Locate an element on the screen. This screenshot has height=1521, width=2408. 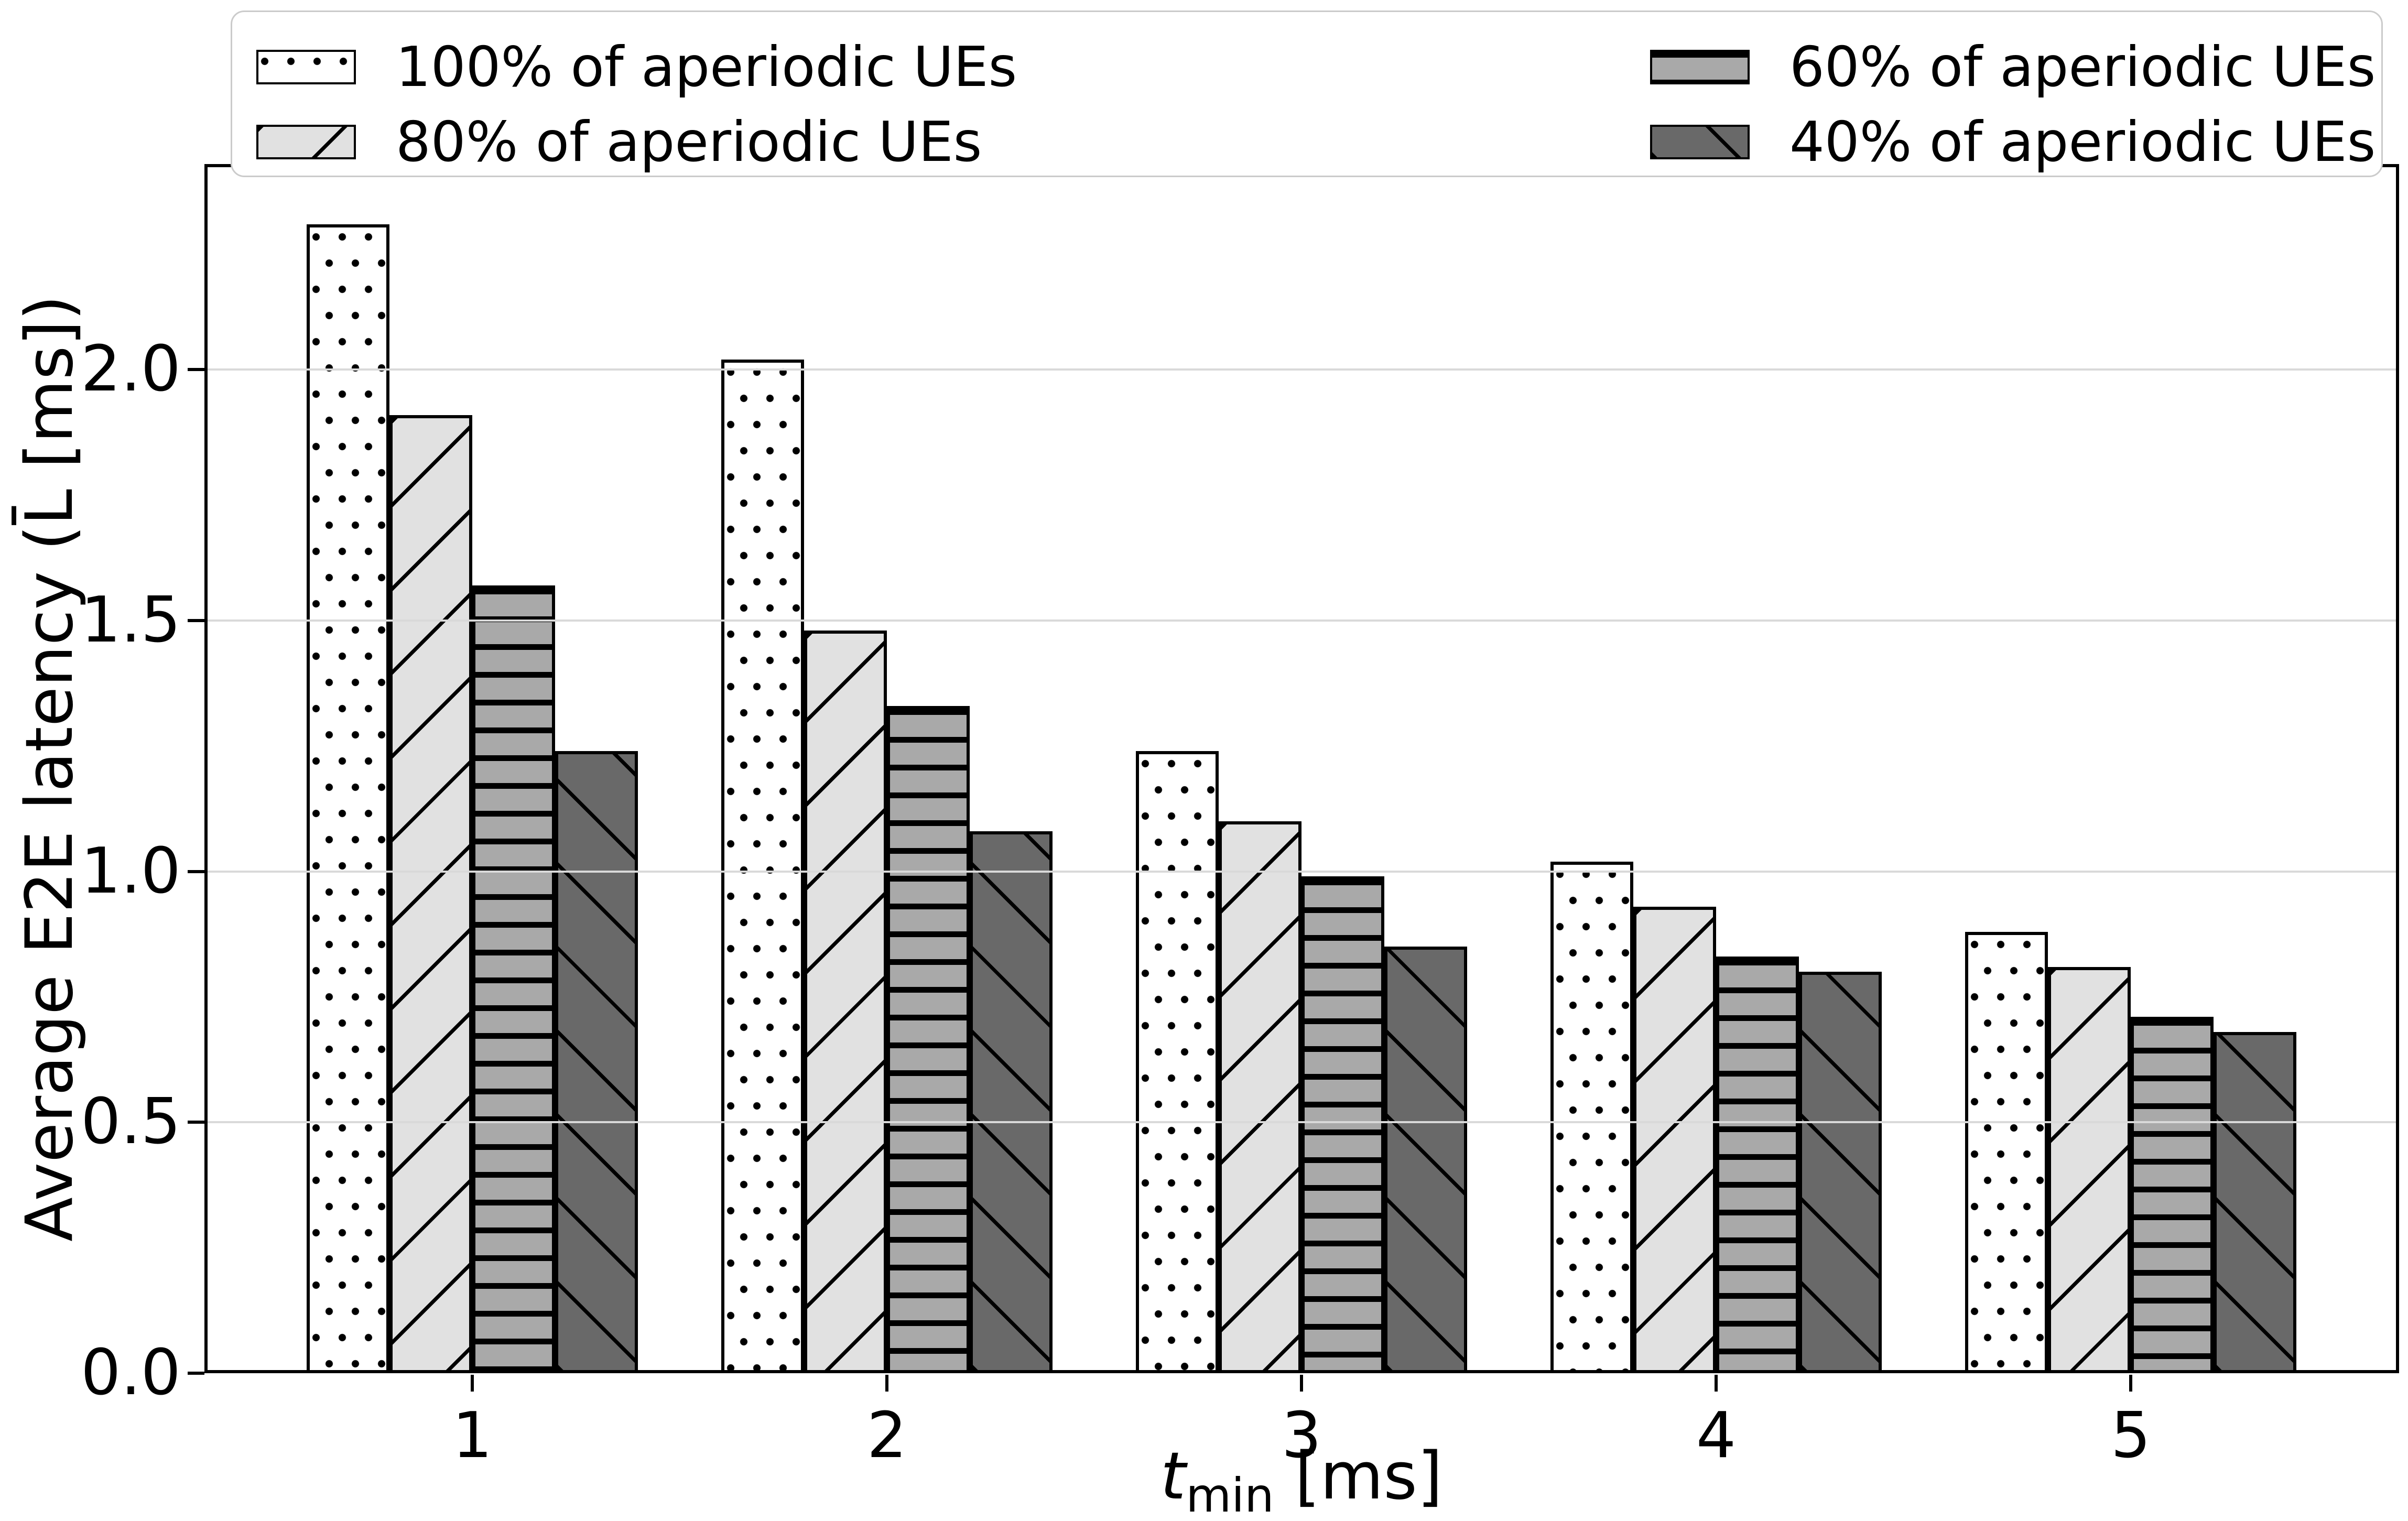
legend-label: 60% of aperiodic UEs is located at coordinates (2082, 67).